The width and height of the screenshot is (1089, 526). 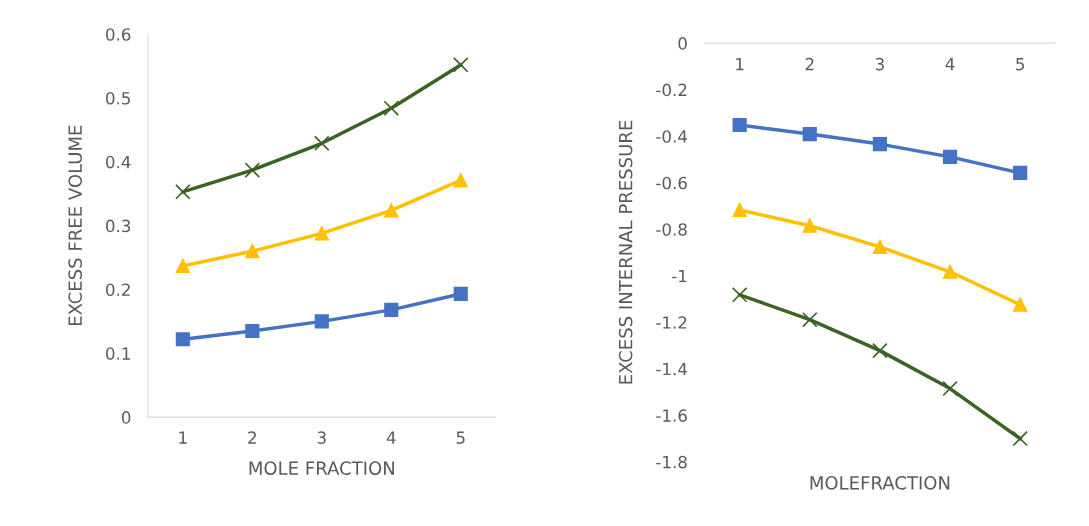 I want to click on x-axis-title: MOLEFRACTION, so click(x=880, y=483).